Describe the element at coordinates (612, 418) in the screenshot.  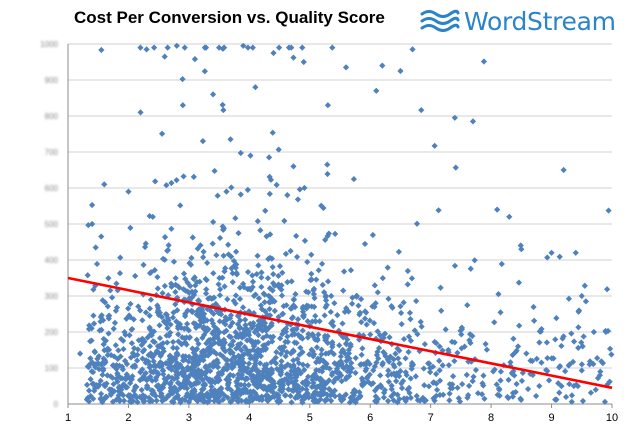
I see `x-tick-label: 10` at that location.